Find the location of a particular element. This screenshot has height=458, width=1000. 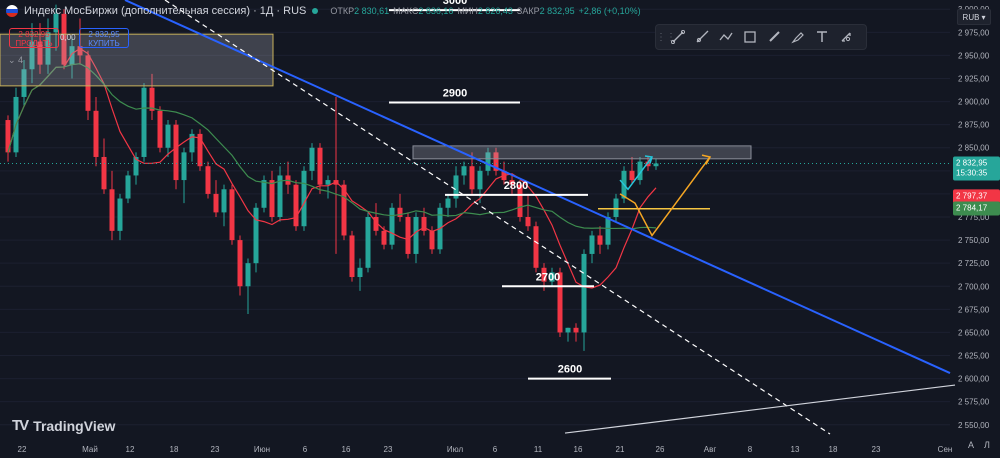

projection-path-orange is located at coordinates (665, 196).